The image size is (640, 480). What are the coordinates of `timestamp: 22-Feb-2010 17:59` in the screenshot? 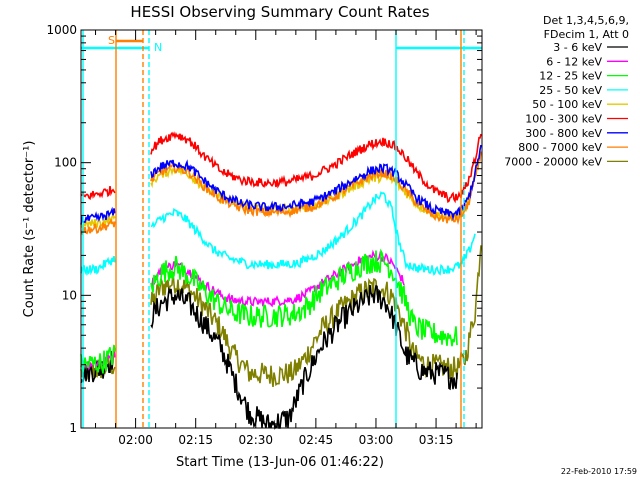 It's located at (599, 471).